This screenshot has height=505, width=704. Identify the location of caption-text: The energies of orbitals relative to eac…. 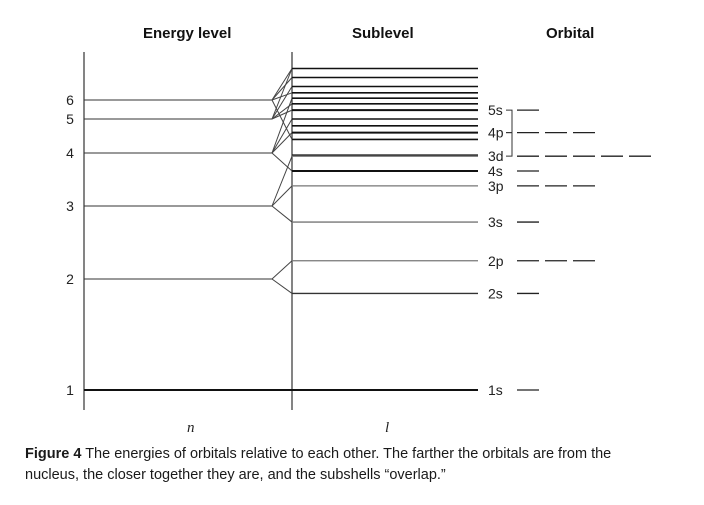
(318, 464).